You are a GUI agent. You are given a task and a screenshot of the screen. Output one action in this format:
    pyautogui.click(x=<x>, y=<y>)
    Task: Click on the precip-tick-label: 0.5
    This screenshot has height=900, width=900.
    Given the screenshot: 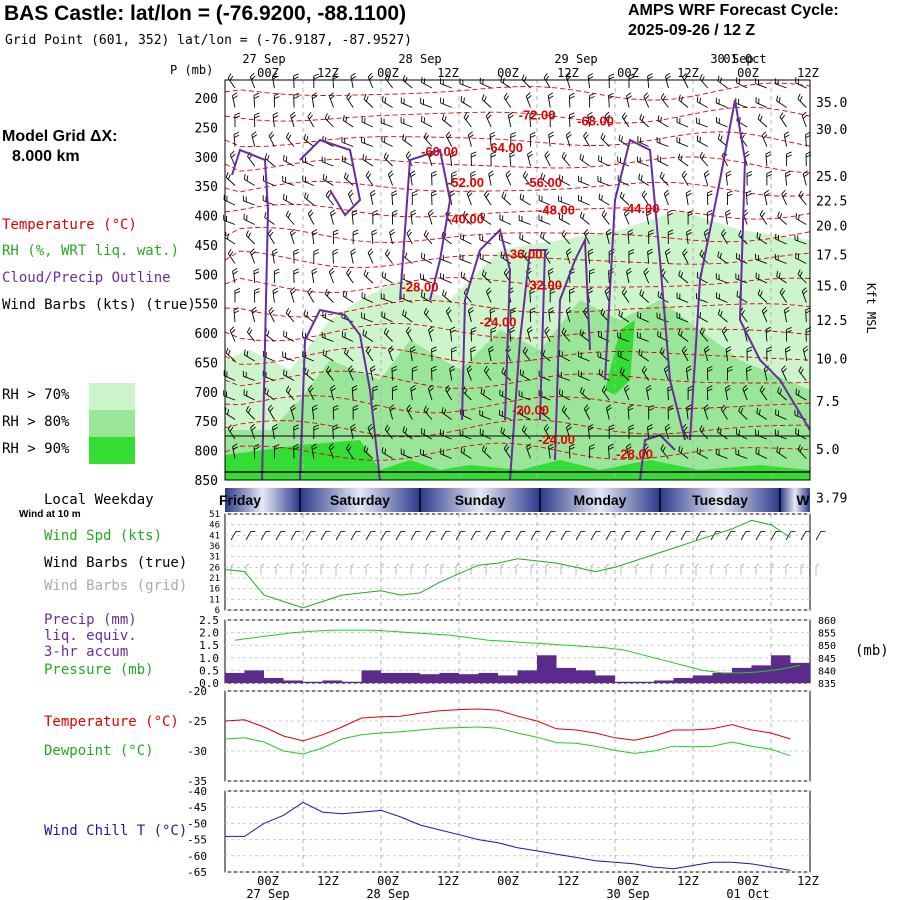 What is the action you would take?
    pyautogui.click(x=209, y=670)
    